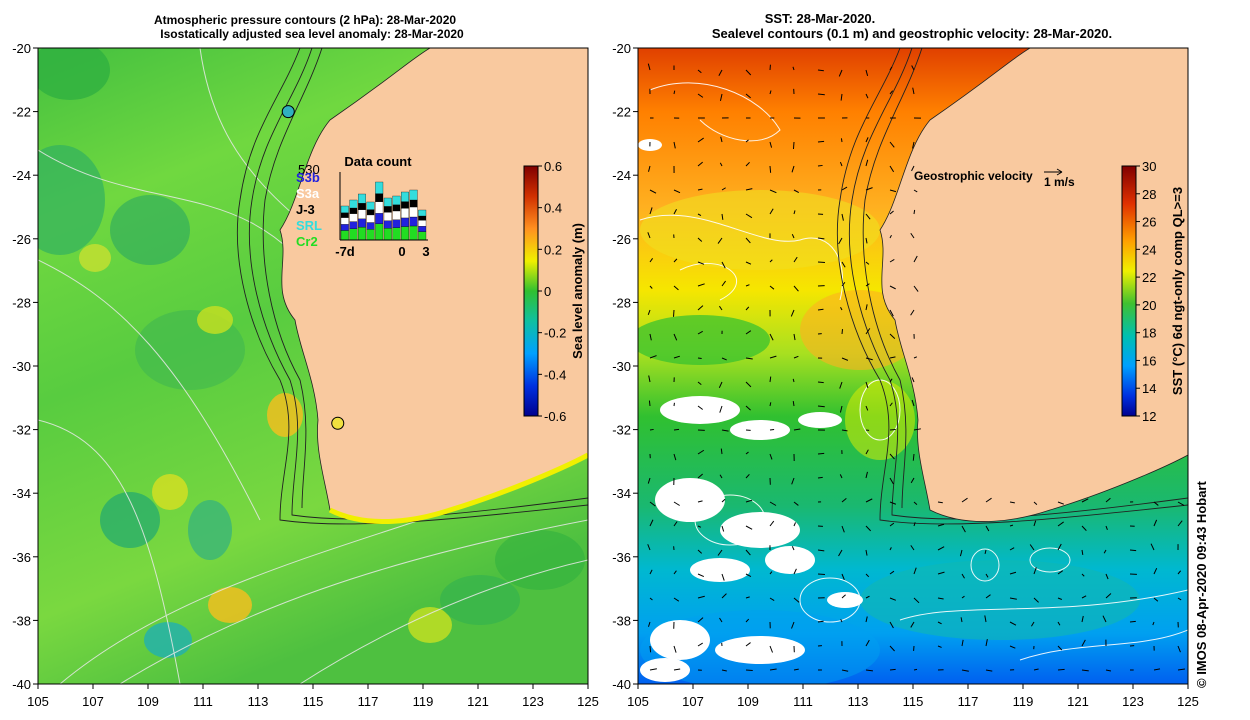 The image size is (1250, 720). Describe the element at coordinates (621, 175) in the screenshot. I see `lat-tick-label: -24` at that location.